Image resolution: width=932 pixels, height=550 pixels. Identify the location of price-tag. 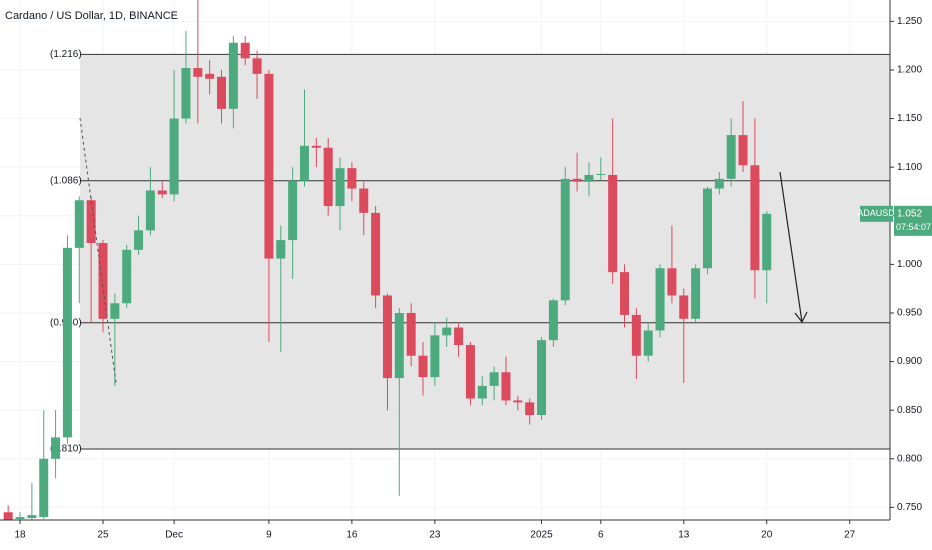
(913, 220).